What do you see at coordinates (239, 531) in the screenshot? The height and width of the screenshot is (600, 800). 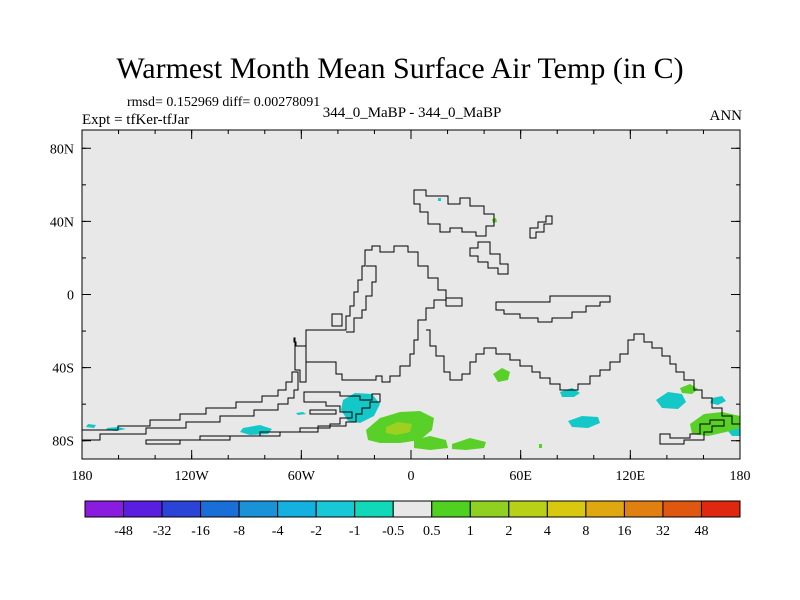 I see `colorbar-label: -8` at bounding box center [239, 531].